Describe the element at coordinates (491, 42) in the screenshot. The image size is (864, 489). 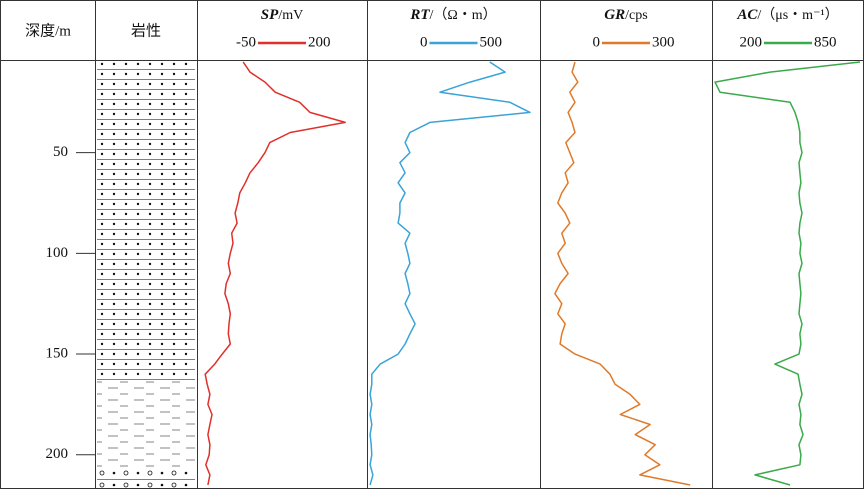
I see `scale-max: 500` at that location.